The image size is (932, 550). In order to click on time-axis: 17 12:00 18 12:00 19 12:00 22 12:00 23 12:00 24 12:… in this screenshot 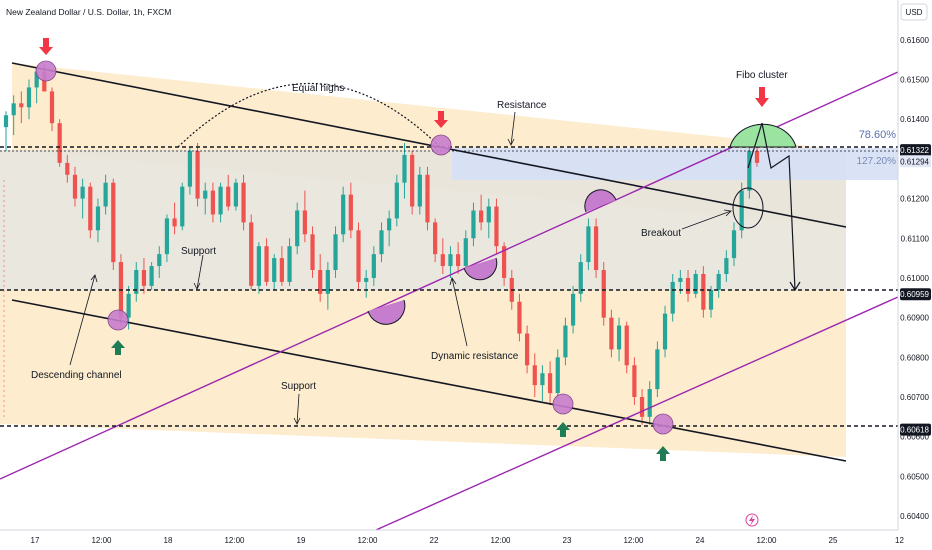, I will do `click(466, 539)`.